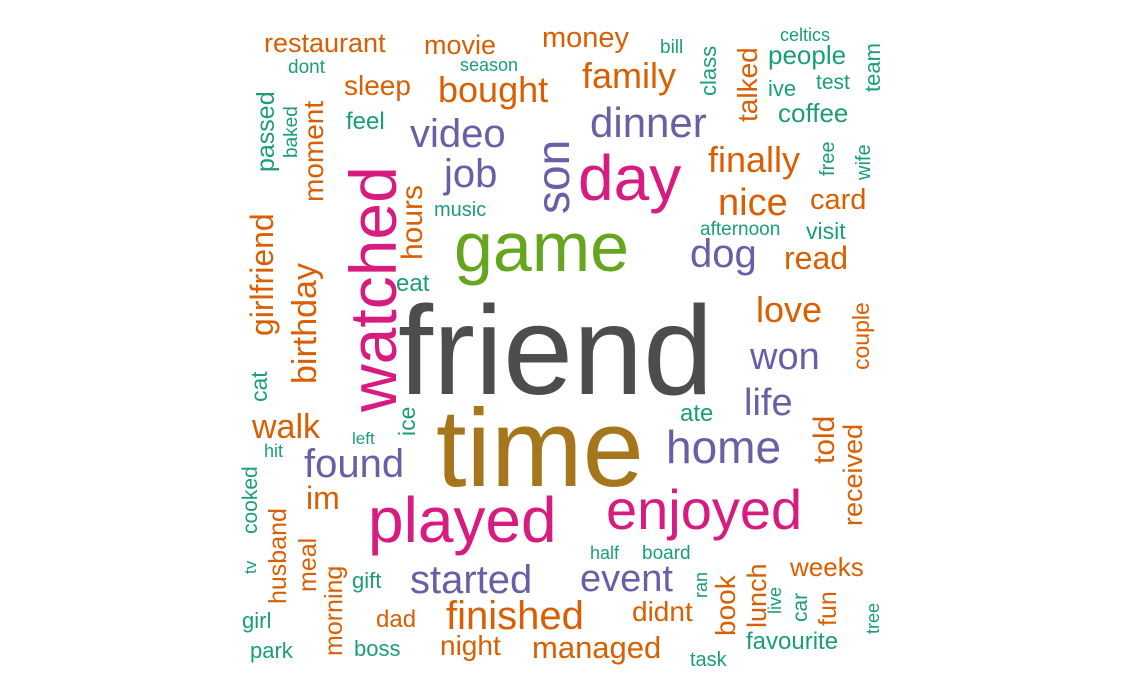  Describe the element at coordinates (629, 75) in the screenshot. I see `cloud-word-family: family` at that location.